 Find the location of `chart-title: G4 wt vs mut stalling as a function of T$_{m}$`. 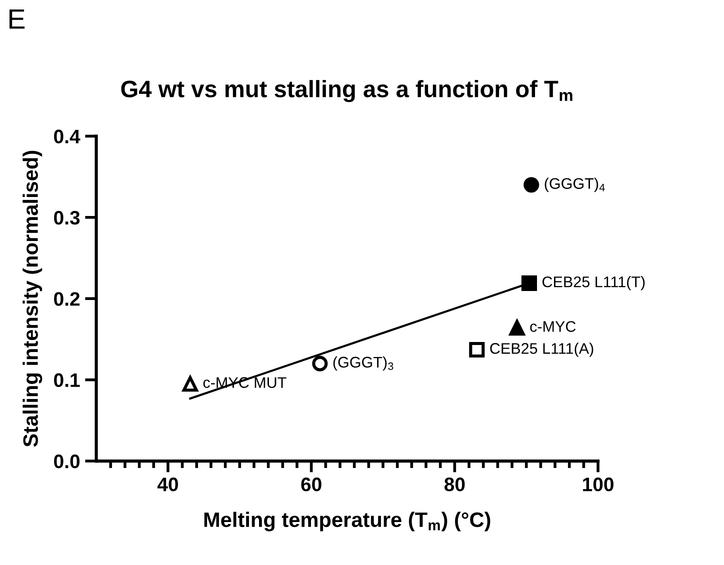

chart-title: G4 wt vs mut stalling as a function of T$_{m}$ is located at coordinates (346, 91).